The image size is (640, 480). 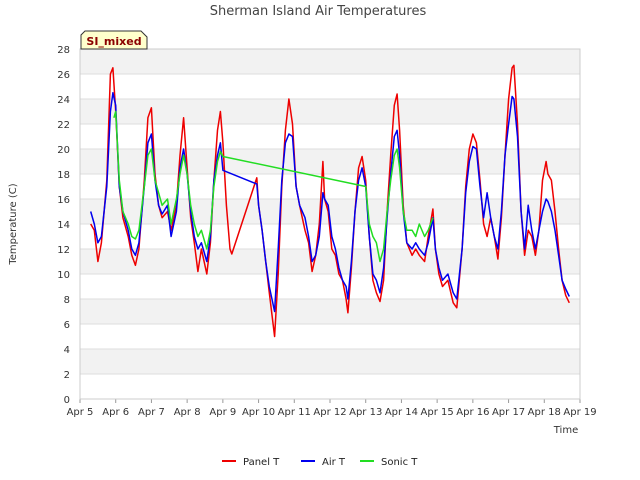 I want to click on x-tick-label: Apr 18, so click(x=544, y=412).